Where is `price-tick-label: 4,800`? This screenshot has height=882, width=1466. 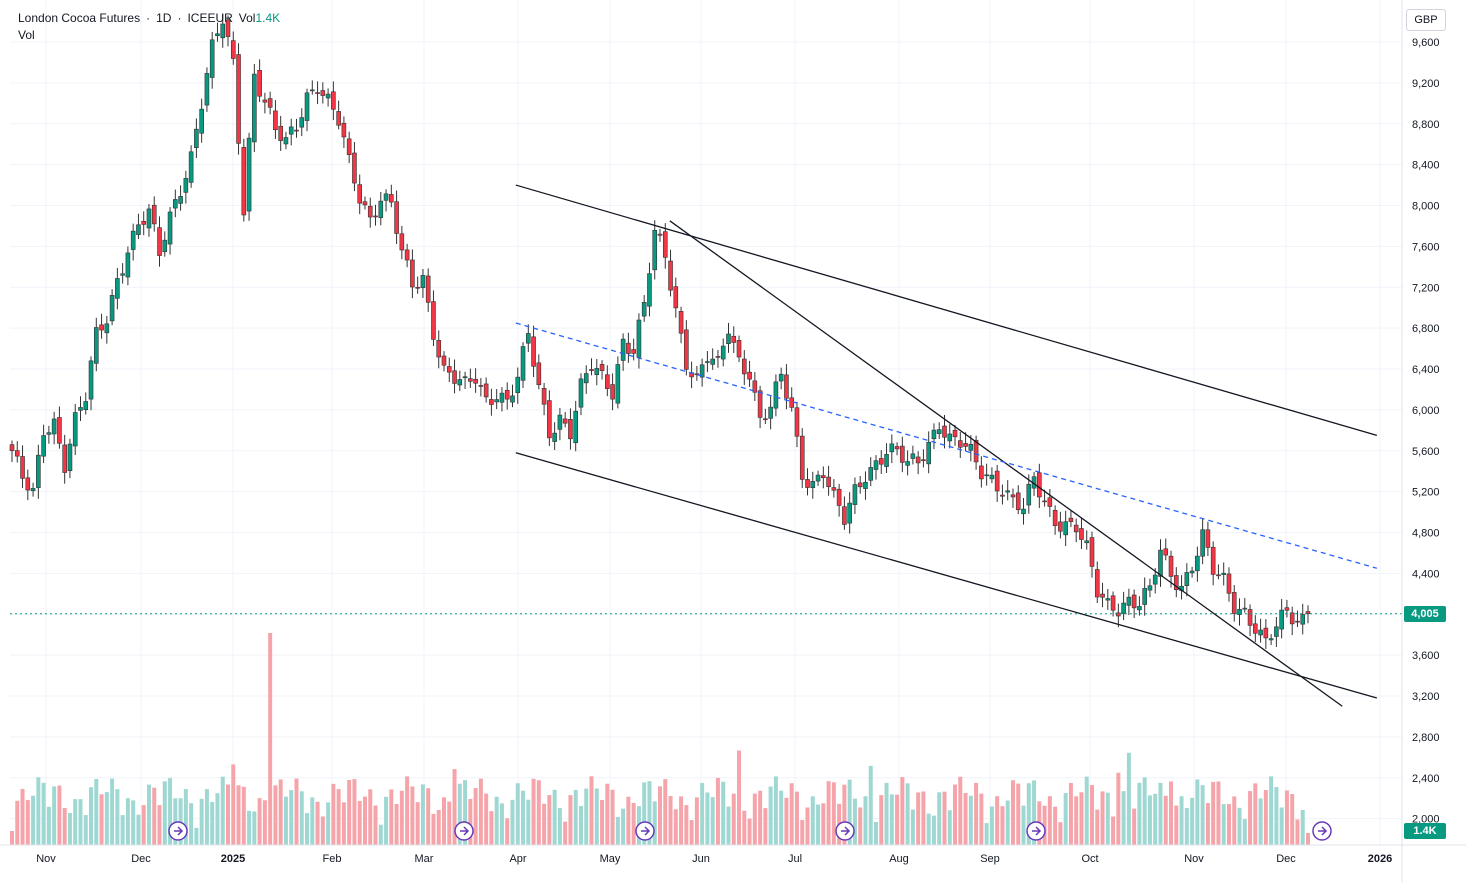 price-tick-label: 4,800 is located at coordinates (1426, 534).